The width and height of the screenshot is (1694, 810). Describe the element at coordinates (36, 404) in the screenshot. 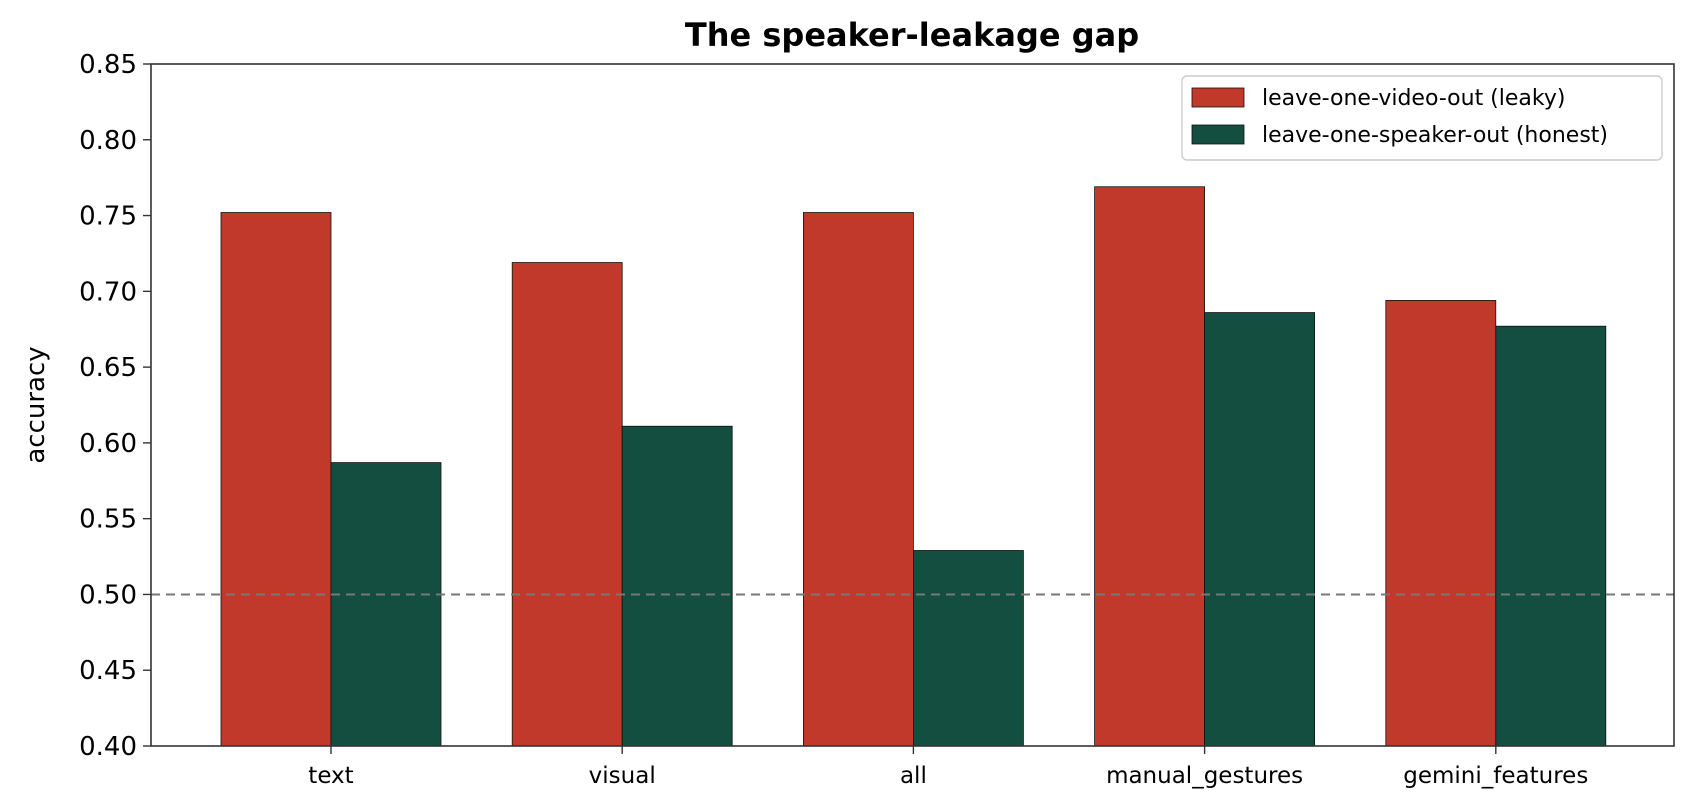

I see `y-axis-label: accuracy` at that location.